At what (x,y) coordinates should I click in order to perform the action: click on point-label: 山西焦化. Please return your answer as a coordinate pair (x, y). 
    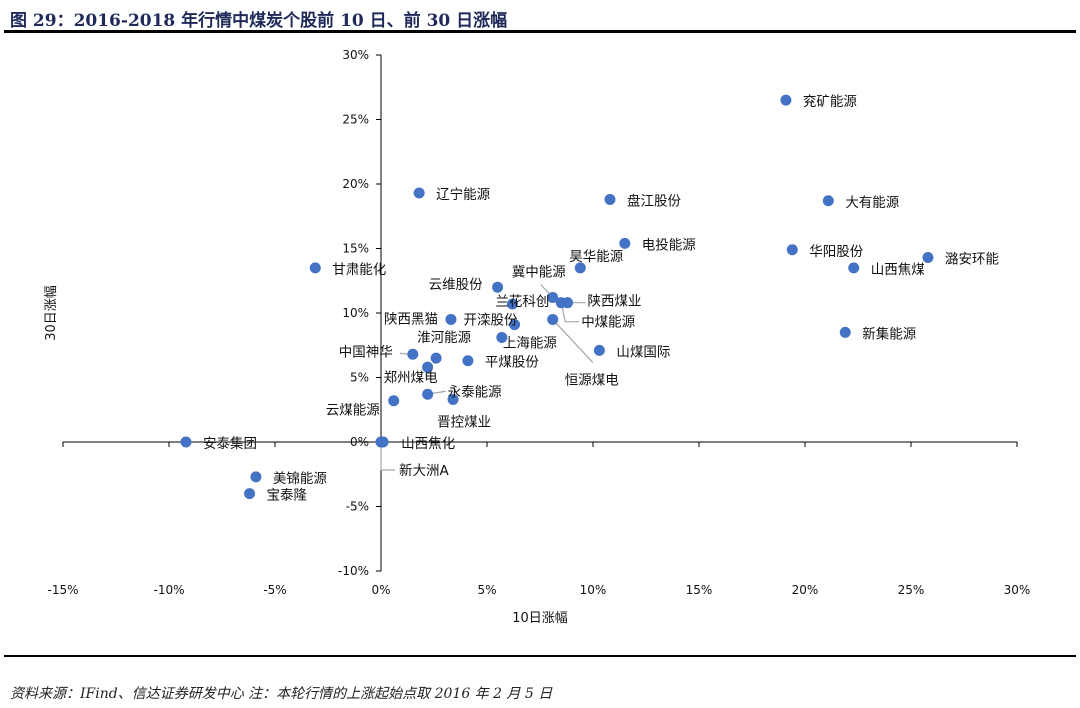
    Looking at the image, I should click on (428, 444).